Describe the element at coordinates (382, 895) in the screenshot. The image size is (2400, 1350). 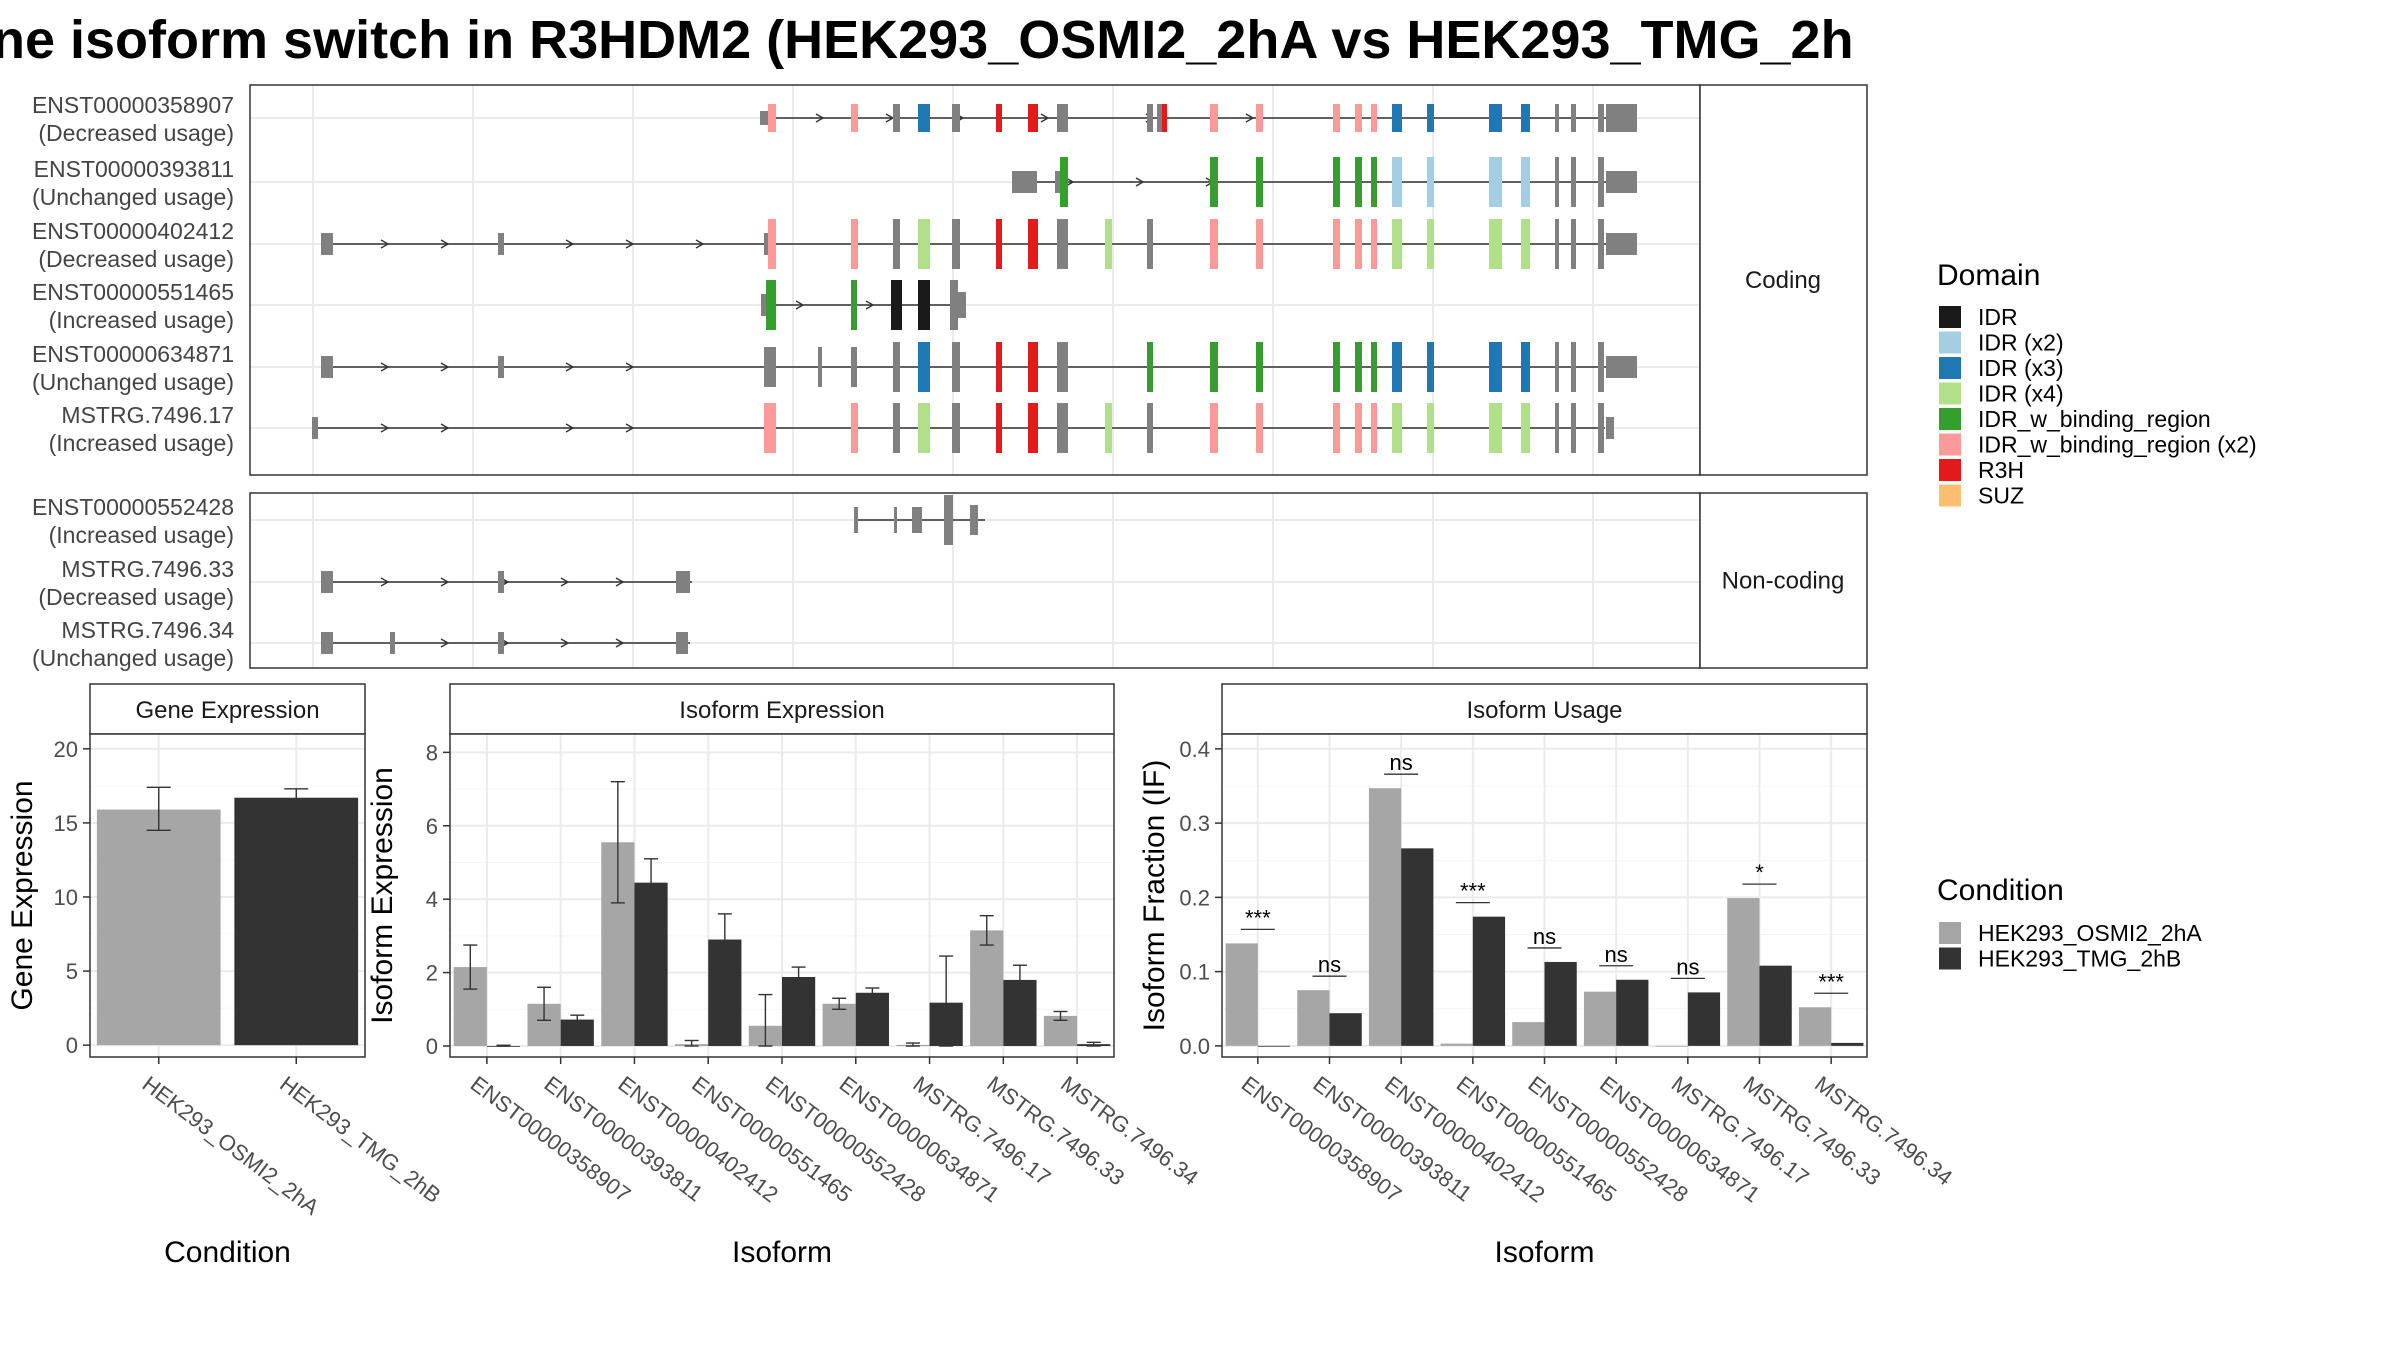
I see `y-axis-title: Isoform Expression` at that location.